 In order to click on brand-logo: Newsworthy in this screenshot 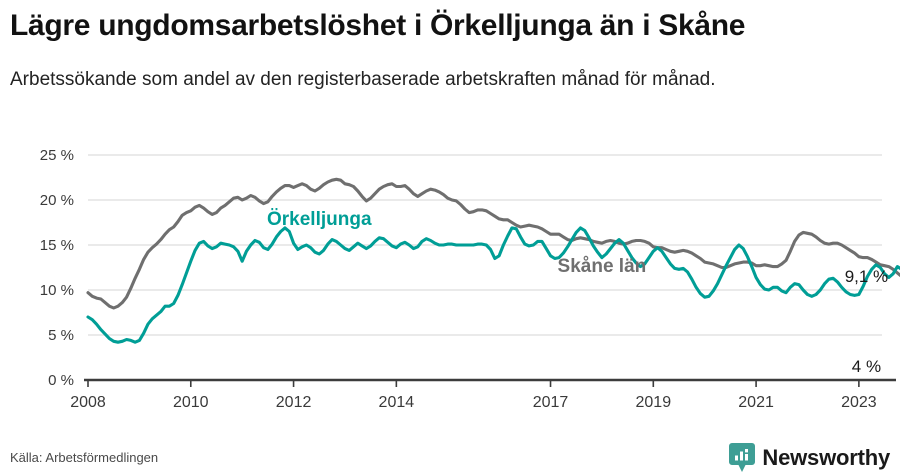, I will do `click(809, 458)`.